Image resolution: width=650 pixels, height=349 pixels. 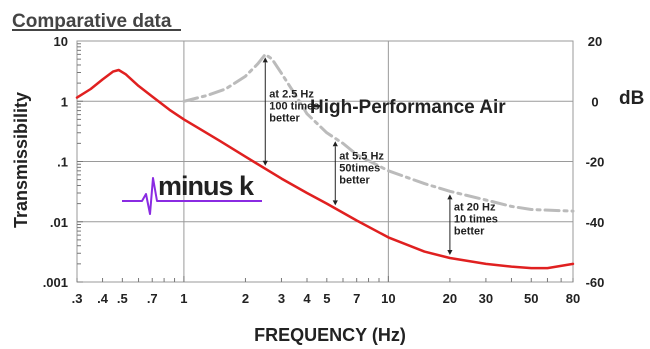 I want to click on x-tick-label: 3, so click(x=281, y=298).